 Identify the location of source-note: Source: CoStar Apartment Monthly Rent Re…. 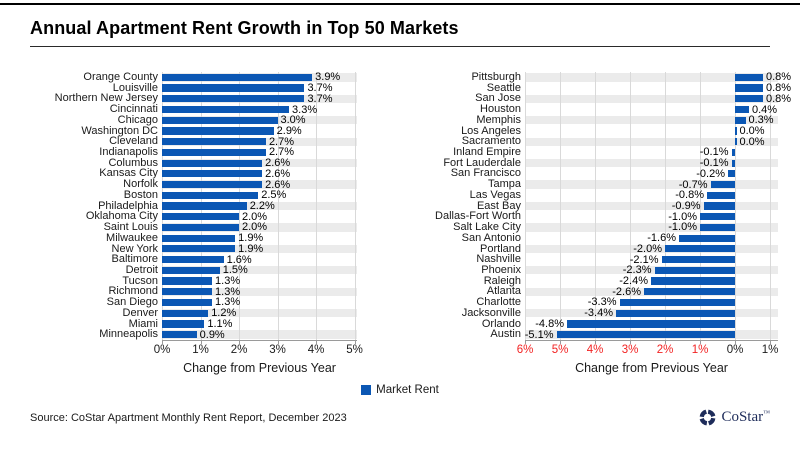
(188, 417).